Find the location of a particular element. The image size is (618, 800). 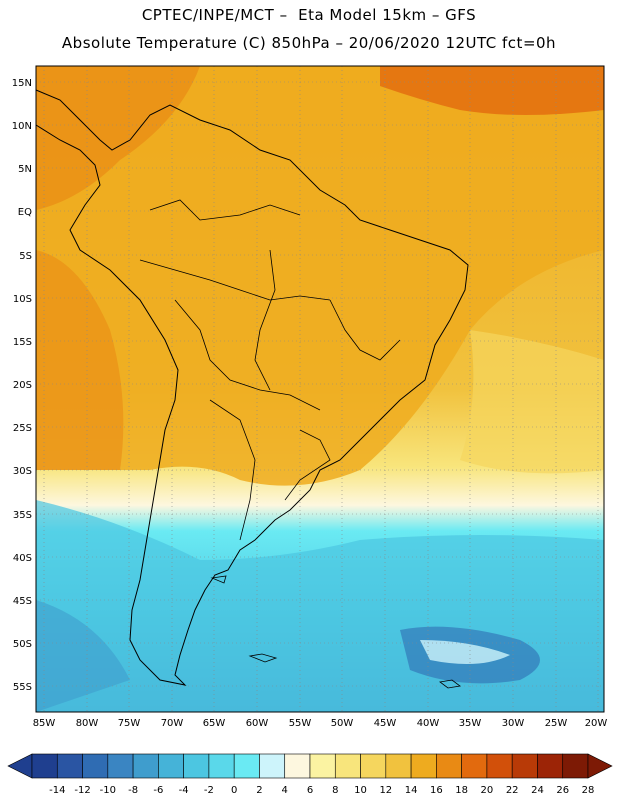

colorbar-label: 20 is located at coordinates (487, 790).